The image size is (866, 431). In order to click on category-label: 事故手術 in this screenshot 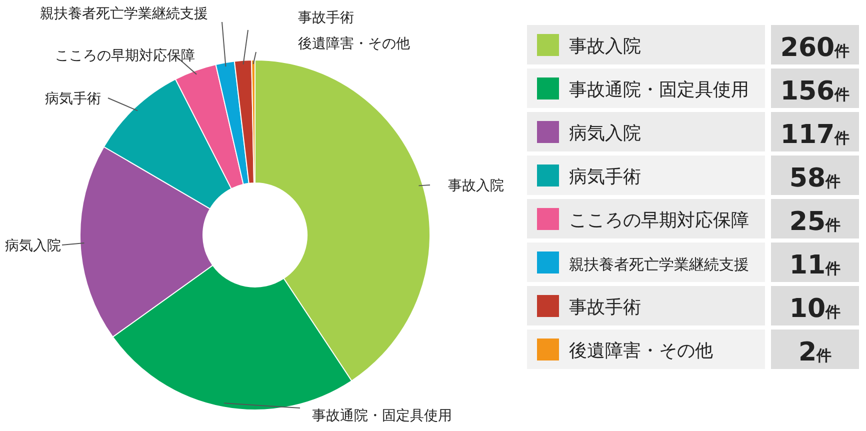, I will do `click(326, 18)`.